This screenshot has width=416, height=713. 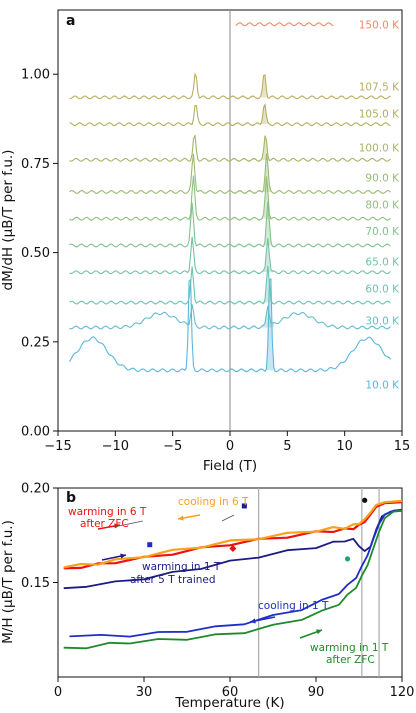 What do you see at coordinates (35, 489) in the screenshot?
I see `b-ytick-label: 0.20` at bounding box center [35, 489].